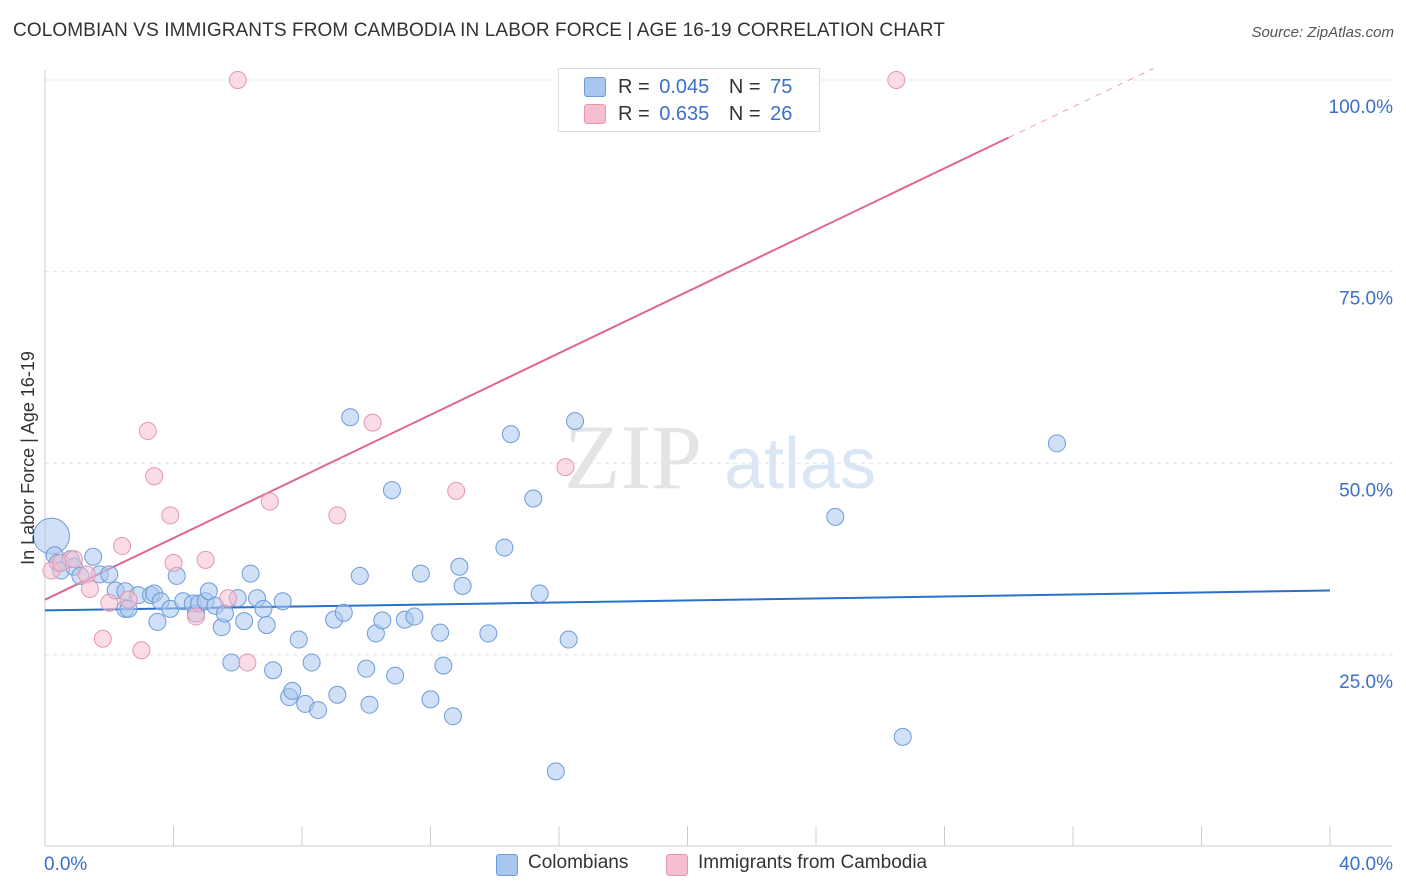 The width and height of the screenshot is (1406, 892). I want to click on source-credit: Source: ZipAtlas.com, so click(1322, 32).